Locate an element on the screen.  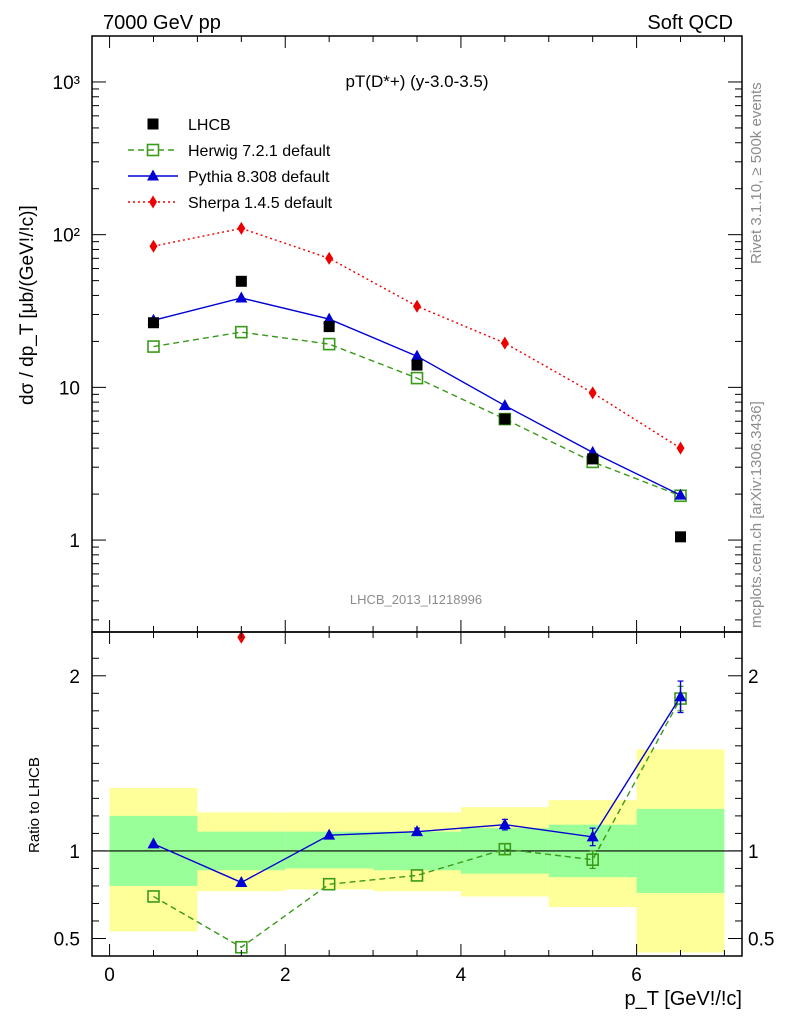
y-tick-label: 10 is located at coordinates (69, 388).